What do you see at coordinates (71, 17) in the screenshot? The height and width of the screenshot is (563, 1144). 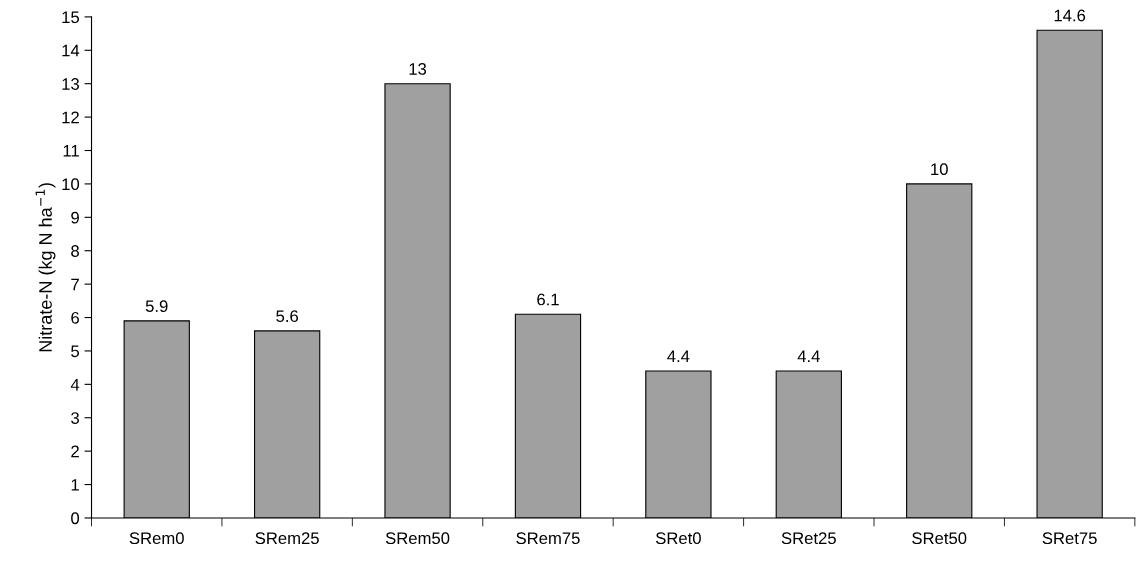 I see `y-tick-label: 15` at bounding box center [71, 17].